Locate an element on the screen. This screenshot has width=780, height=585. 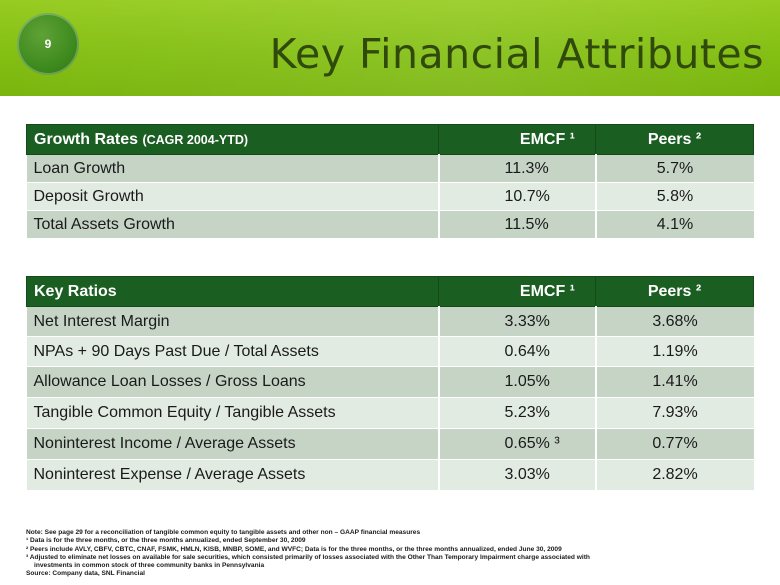
row-label: Tangible Common Equity / Tangible Assets is located at coordinates (232, 413).